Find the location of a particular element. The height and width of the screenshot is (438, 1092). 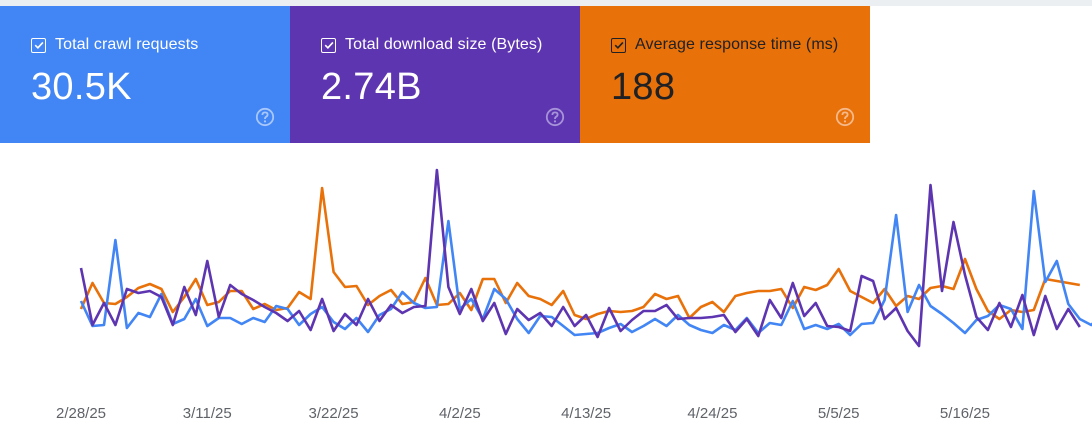

metric-card-total-download-size: Total download size (Bytes) 2.74B is located at coordinates (435, 74).